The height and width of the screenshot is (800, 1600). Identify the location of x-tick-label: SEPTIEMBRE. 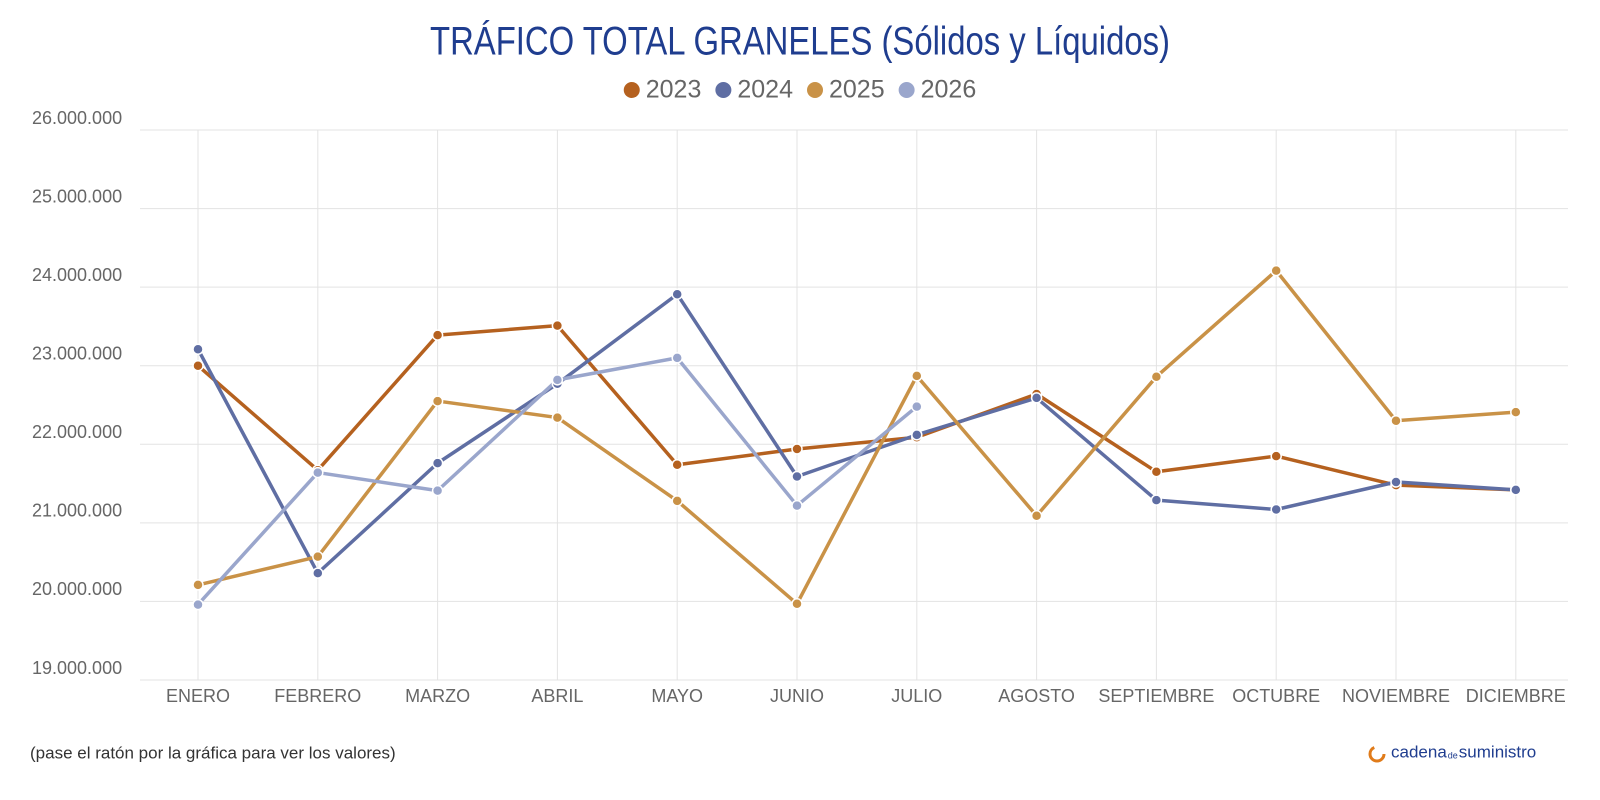
(1156, 696).